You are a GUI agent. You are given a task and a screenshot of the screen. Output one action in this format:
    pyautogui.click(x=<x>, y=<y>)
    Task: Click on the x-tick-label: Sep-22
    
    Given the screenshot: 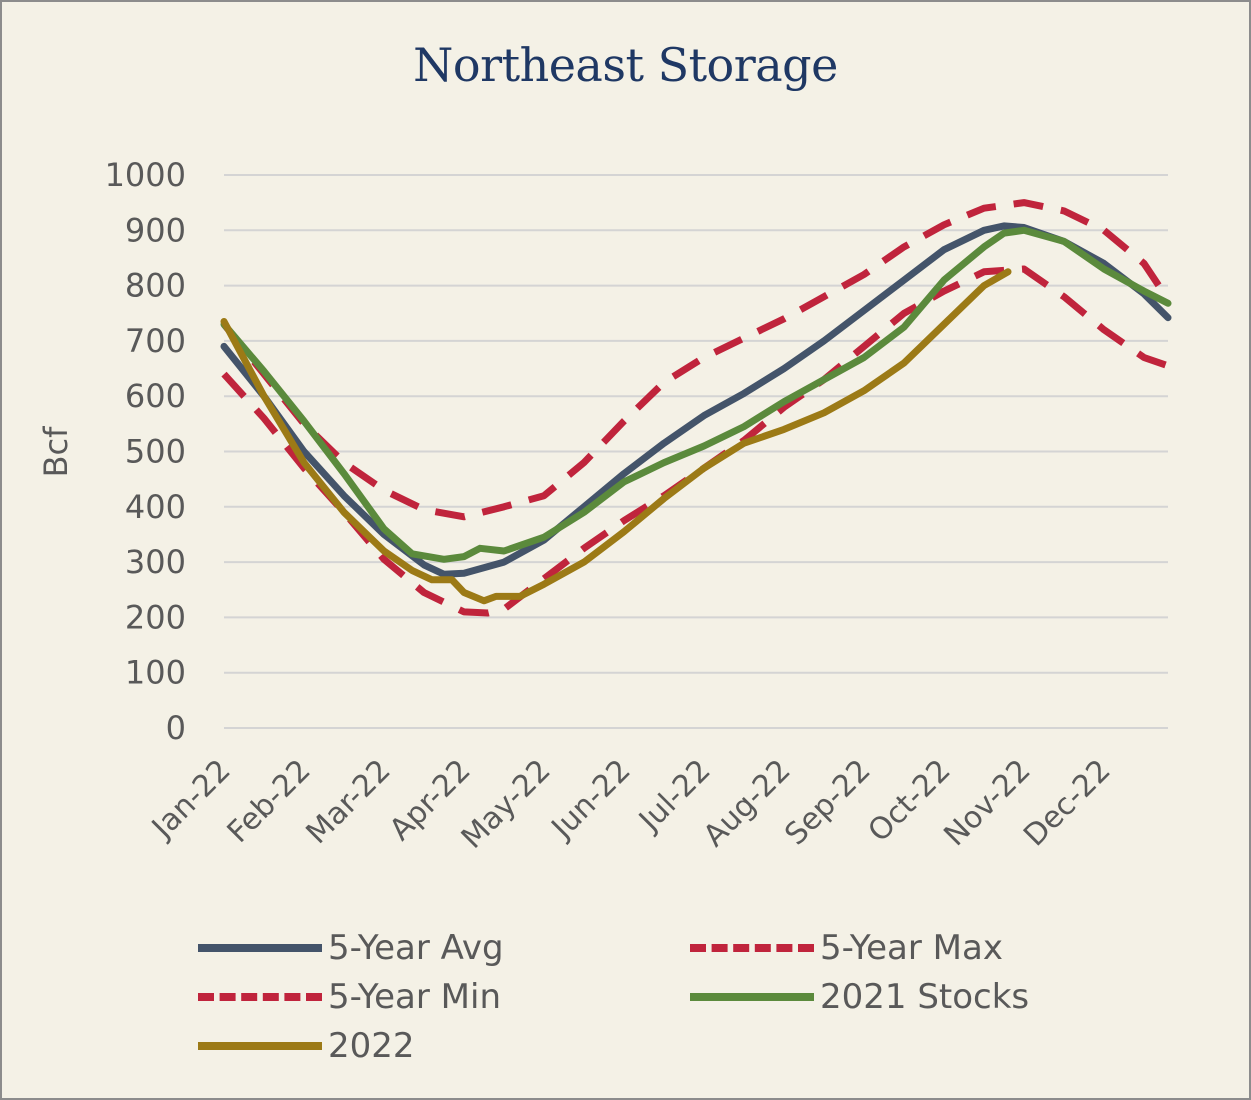 What is the action you would take?
    pyautogui.click(x=827, y=802)
    